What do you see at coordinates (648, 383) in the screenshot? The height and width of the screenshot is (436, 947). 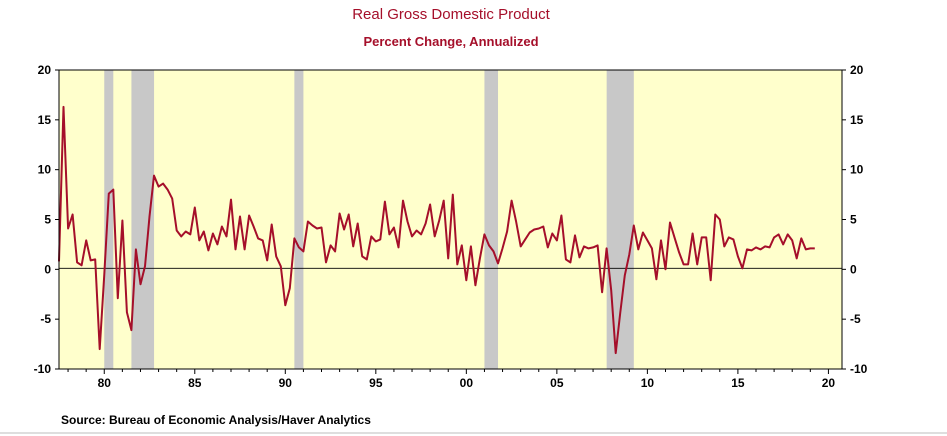 I see `x-tick-label: 10` at bounding box center [648, 383].